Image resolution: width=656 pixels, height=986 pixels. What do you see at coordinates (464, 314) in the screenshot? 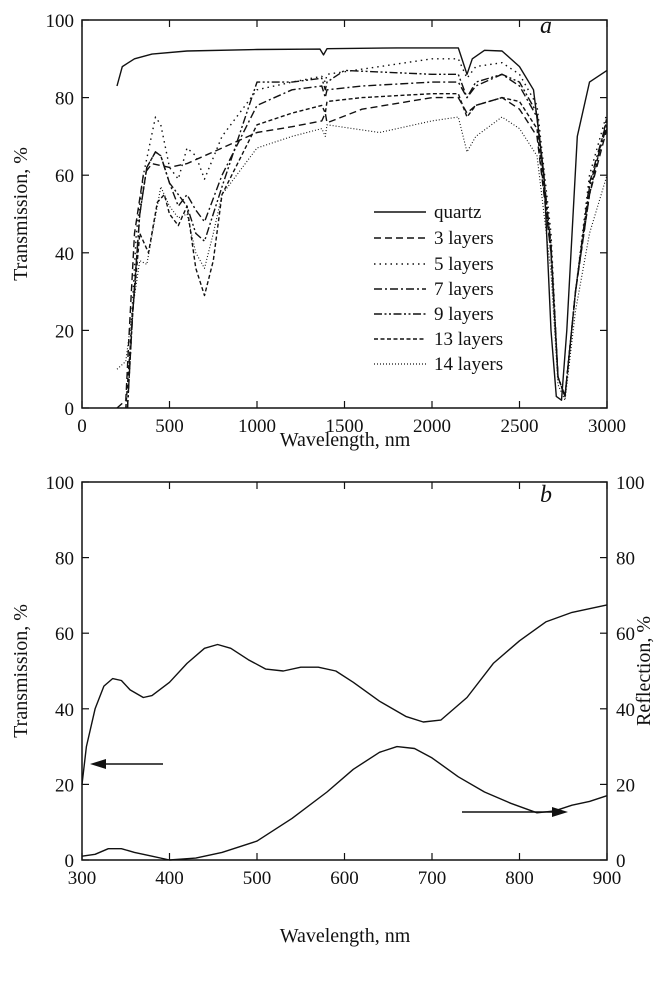
I see `legend-label-9-layers: 9 layers` at bounding box center [464, 314].